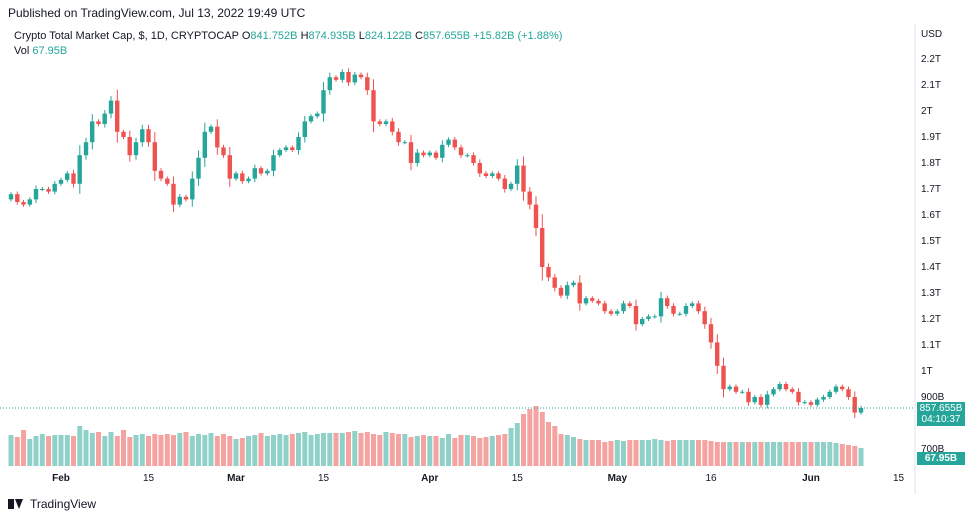  I want to click on x-tick-label: Feb, so click(61, 478).